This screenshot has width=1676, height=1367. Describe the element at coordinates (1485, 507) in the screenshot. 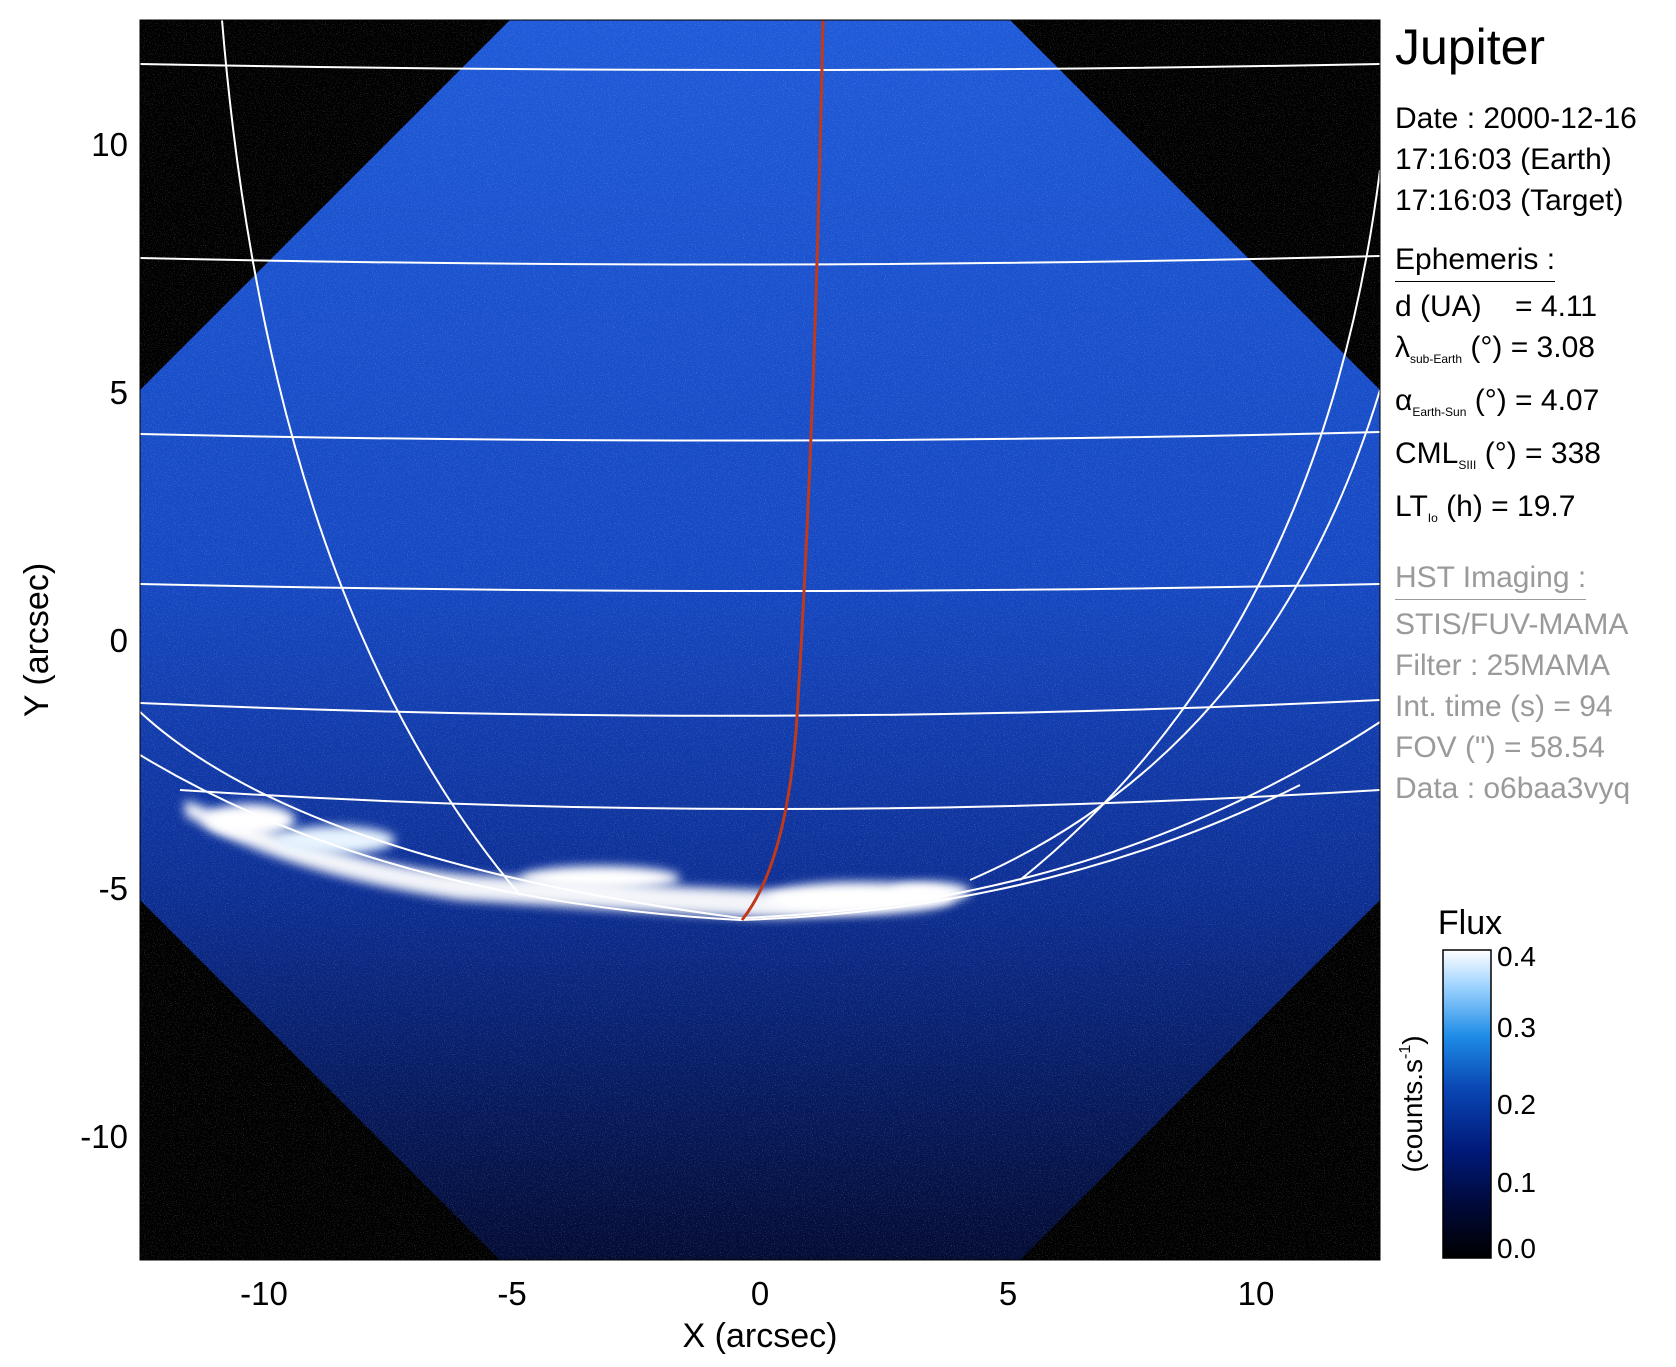

I see `io-local-time-line: LTIo (h) = 19.7` at that location.